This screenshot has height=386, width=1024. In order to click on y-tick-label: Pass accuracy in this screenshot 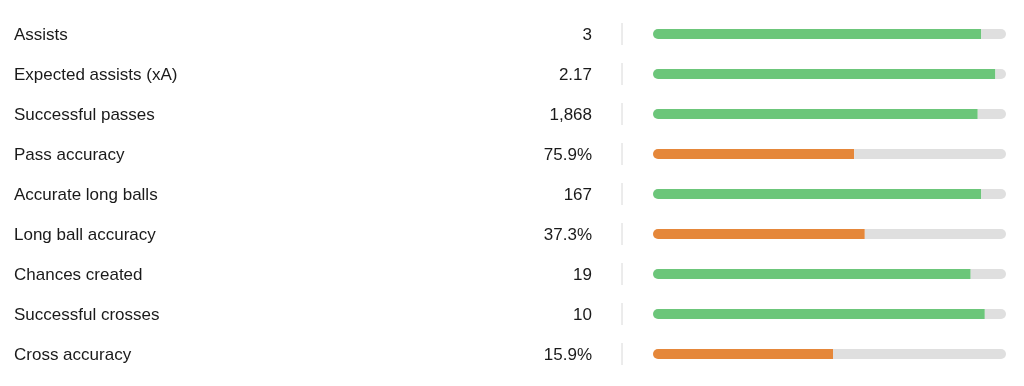, I will do `click(70, 154)`.